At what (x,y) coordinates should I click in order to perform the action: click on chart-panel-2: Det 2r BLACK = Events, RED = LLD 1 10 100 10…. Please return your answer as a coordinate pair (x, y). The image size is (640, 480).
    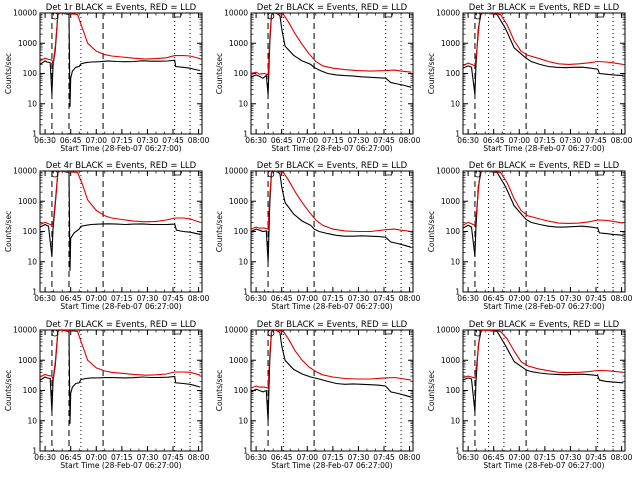
    Looking at the image, I should click on (318, 78).